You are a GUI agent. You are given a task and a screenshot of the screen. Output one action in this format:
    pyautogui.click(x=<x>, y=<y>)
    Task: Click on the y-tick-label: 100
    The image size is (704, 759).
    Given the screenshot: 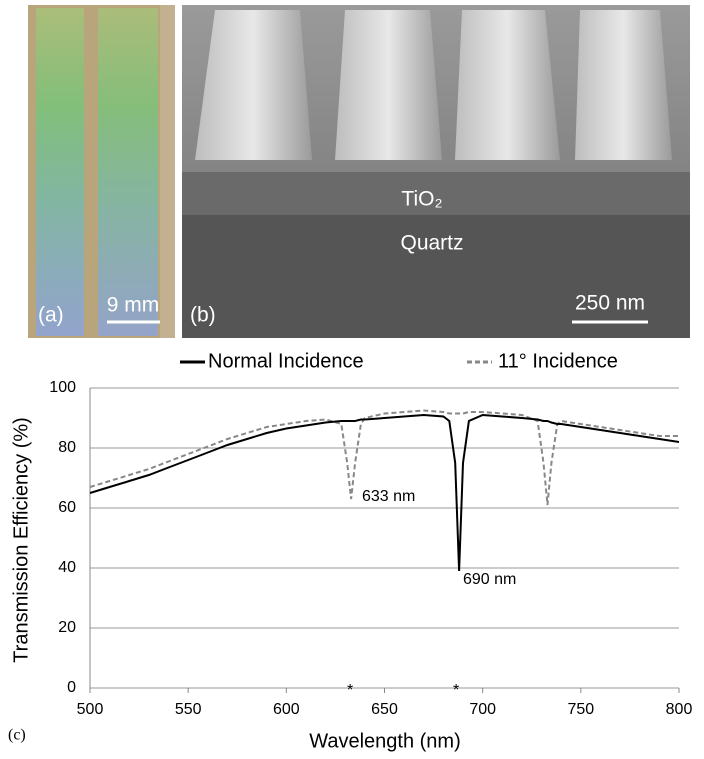 What is the action you would take?
    pyautogui.click(x=62, y=387)
    